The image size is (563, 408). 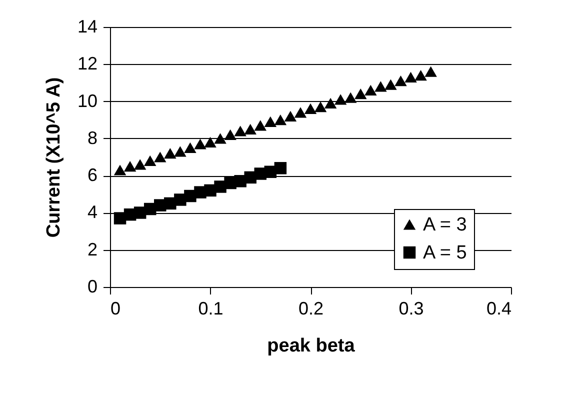 What do you see at coordinates (445, 225) in the screenshot?
I see `legend-label: A = 3` at bounding box center [445, 225].